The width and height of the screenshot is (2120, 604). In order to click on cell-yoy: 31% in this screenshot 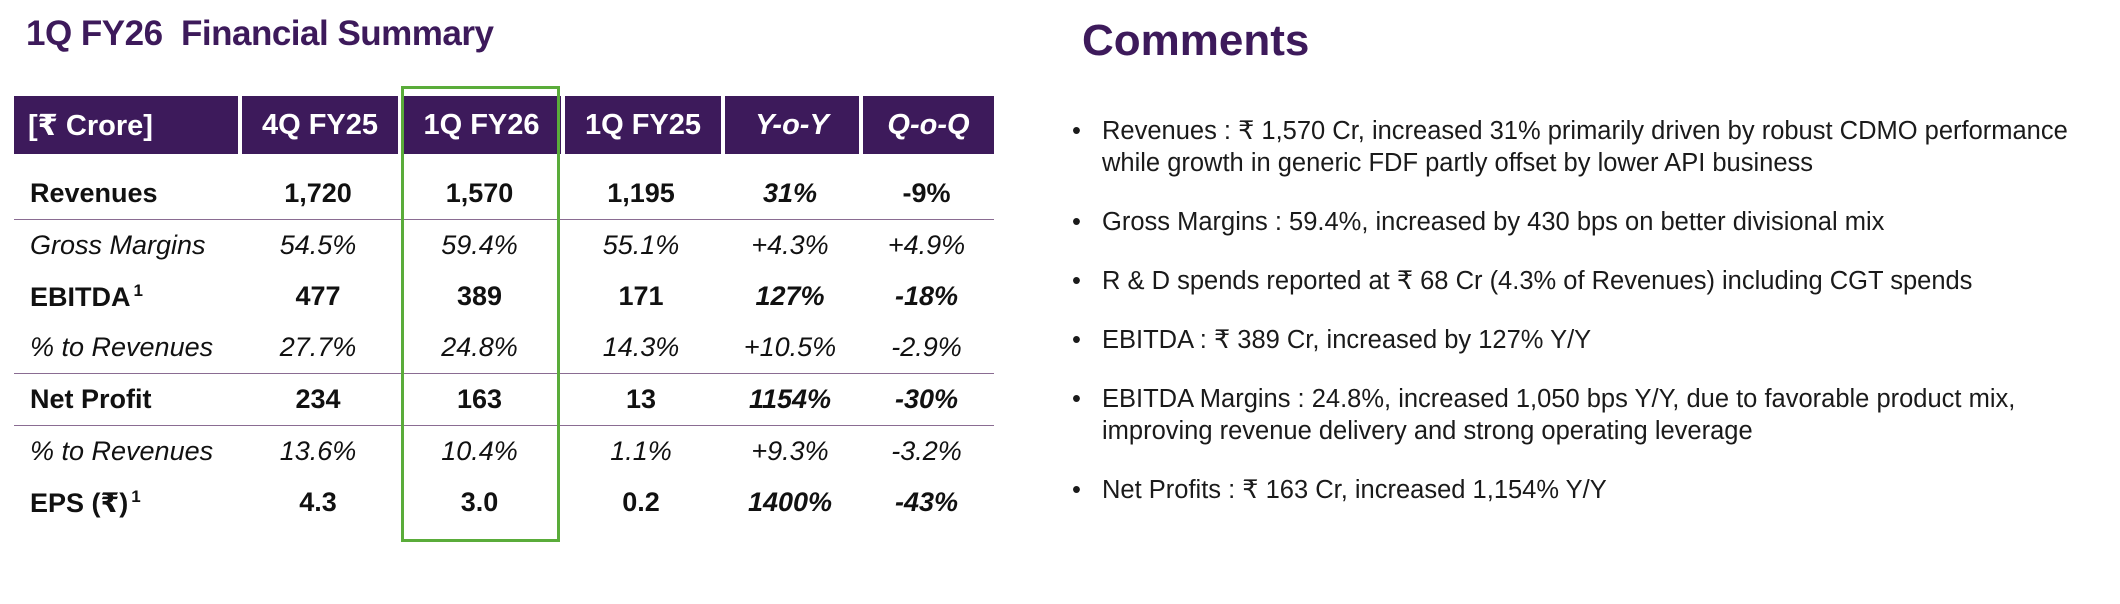, I will do `click(790, 194)`.